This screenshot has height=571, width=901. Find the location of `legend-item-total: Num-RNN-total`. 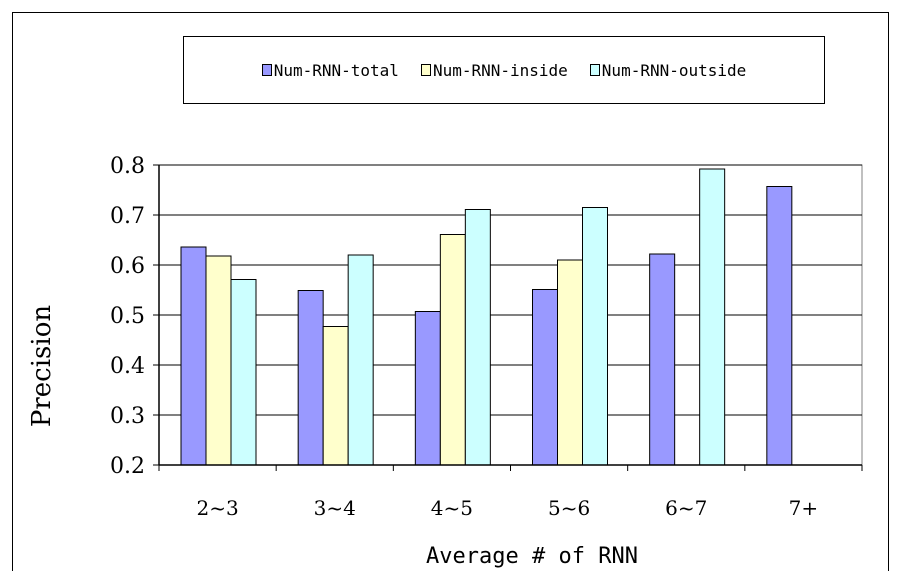

legend-item-total: Num-RNN-total is located at coordinates (330, 70).